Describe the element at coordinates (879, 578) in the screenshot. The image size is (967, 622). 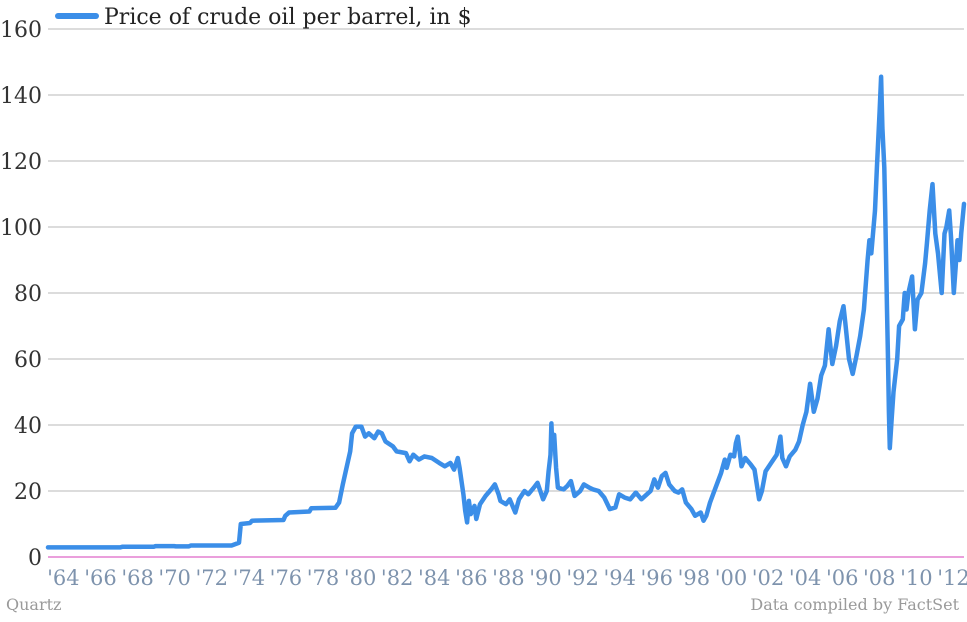
I see `x-tick-label: '08` at that location.